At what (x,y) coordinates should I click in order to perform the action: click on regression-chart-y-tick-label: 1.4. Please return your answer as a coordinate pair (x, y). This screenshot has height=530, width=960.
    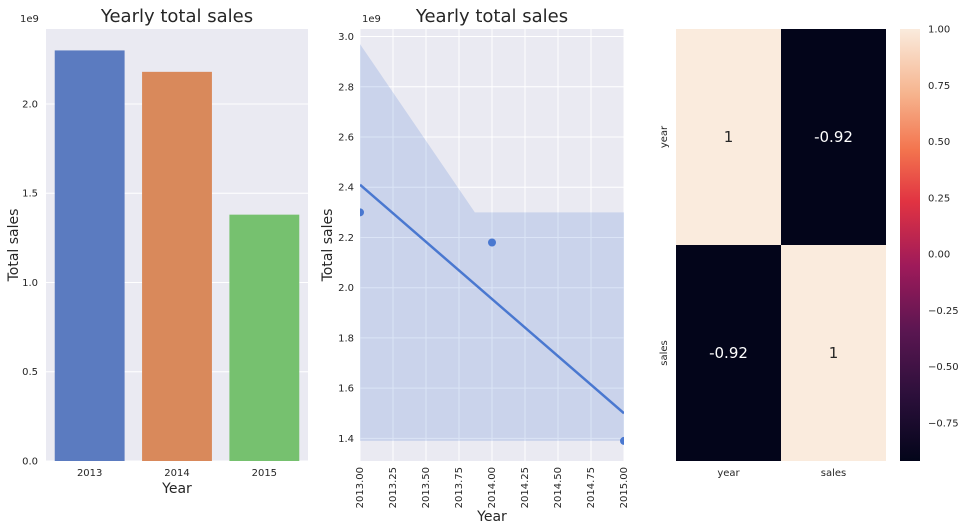
    Looking at the image, I should click on (346, 439).